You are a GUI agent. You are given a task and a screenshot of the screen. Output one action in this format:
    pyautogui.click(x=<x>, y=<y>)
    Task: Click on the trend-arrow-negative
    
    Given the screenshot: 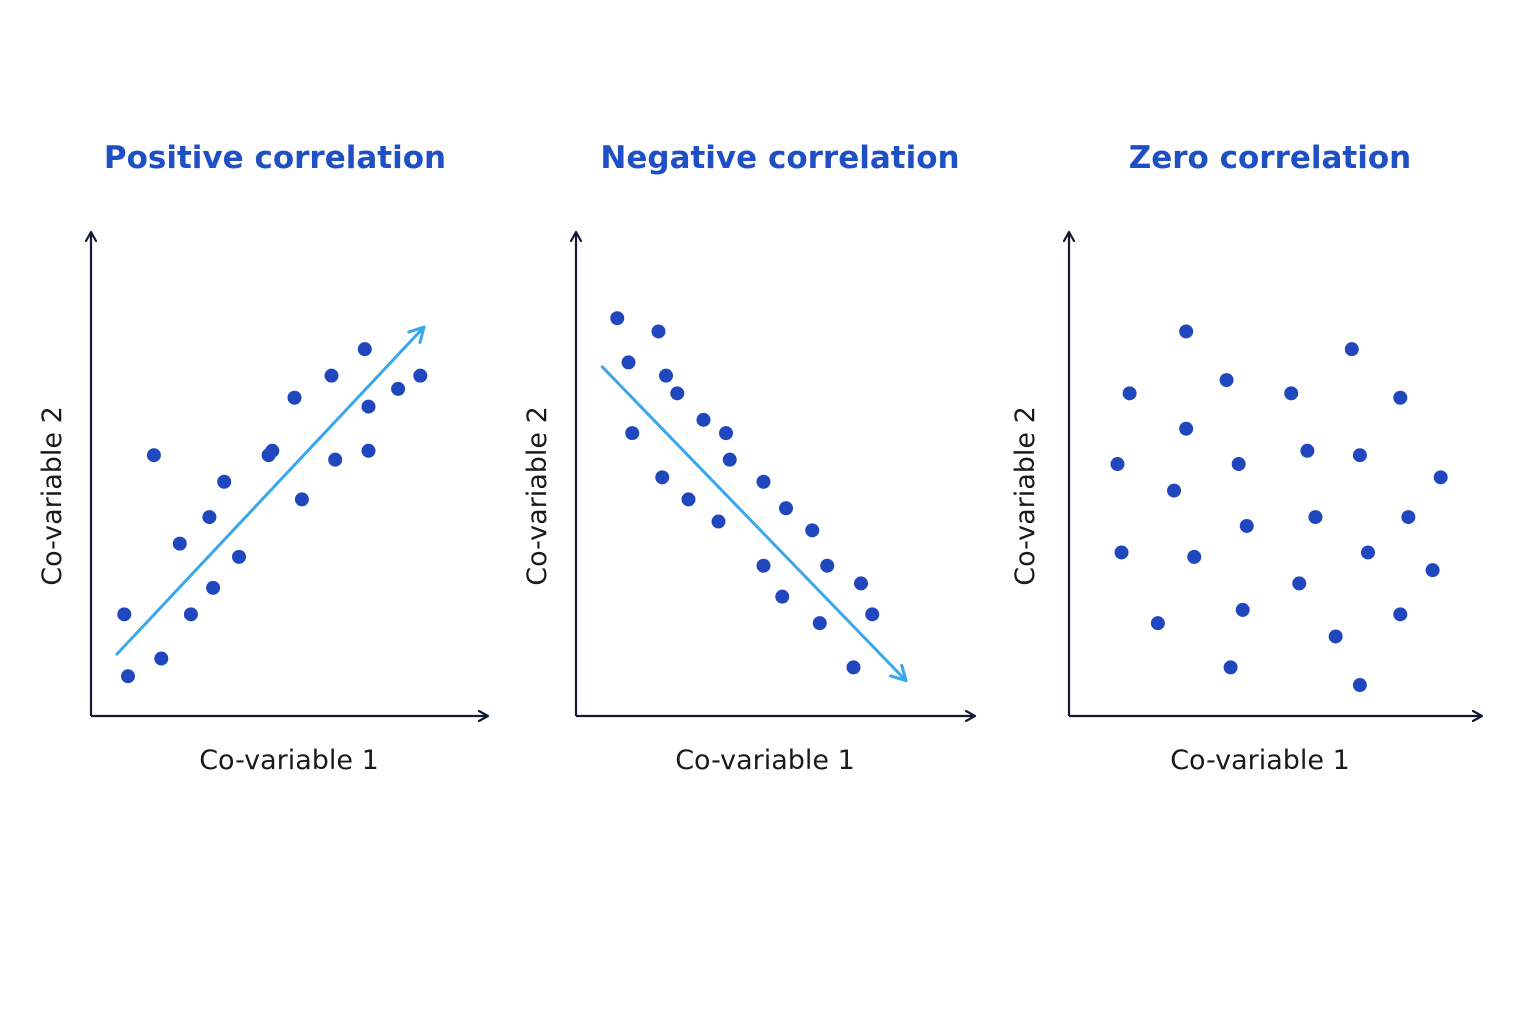 What is the action you would take?
    pyautogui.click(x=753, y=523)
    